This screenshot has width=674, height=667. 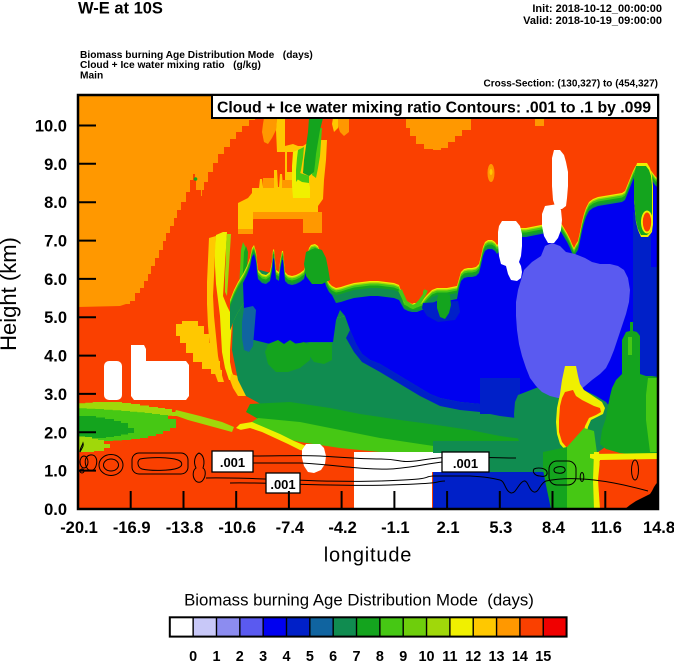 I want to click on svg-text: 4, so click(x=286, y=657).